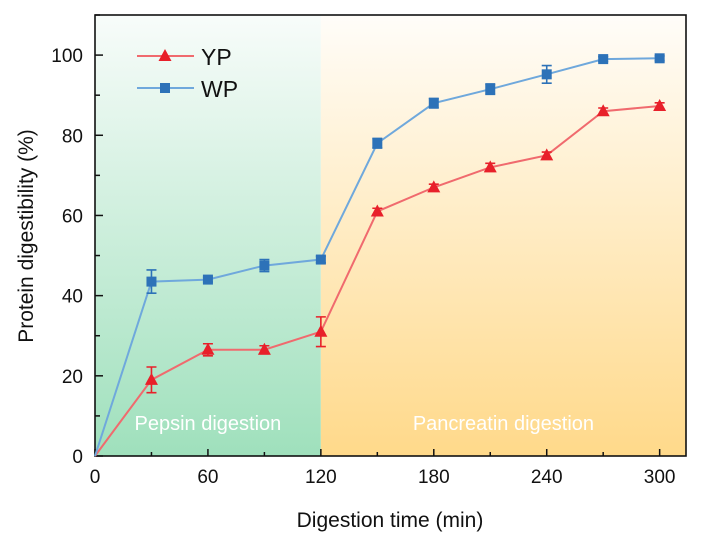 This screenshot has height=535, width=721. I want to click on x-tick-label: 120, so click(321, 477).